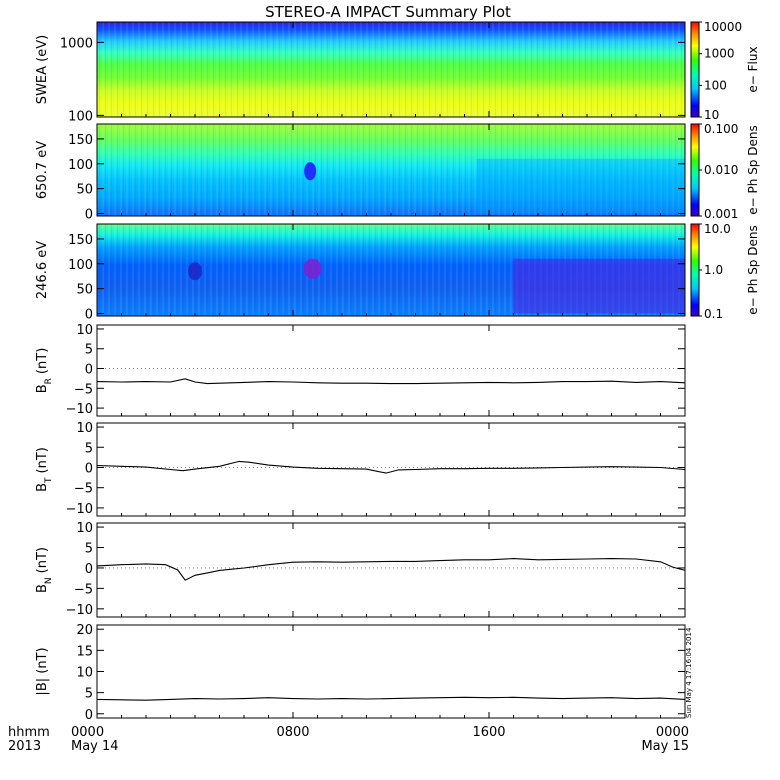 Image resolution: width=780 pixels, height=780 pixels. I want to click on xtick-label-date: May 14, so click(95, 746).